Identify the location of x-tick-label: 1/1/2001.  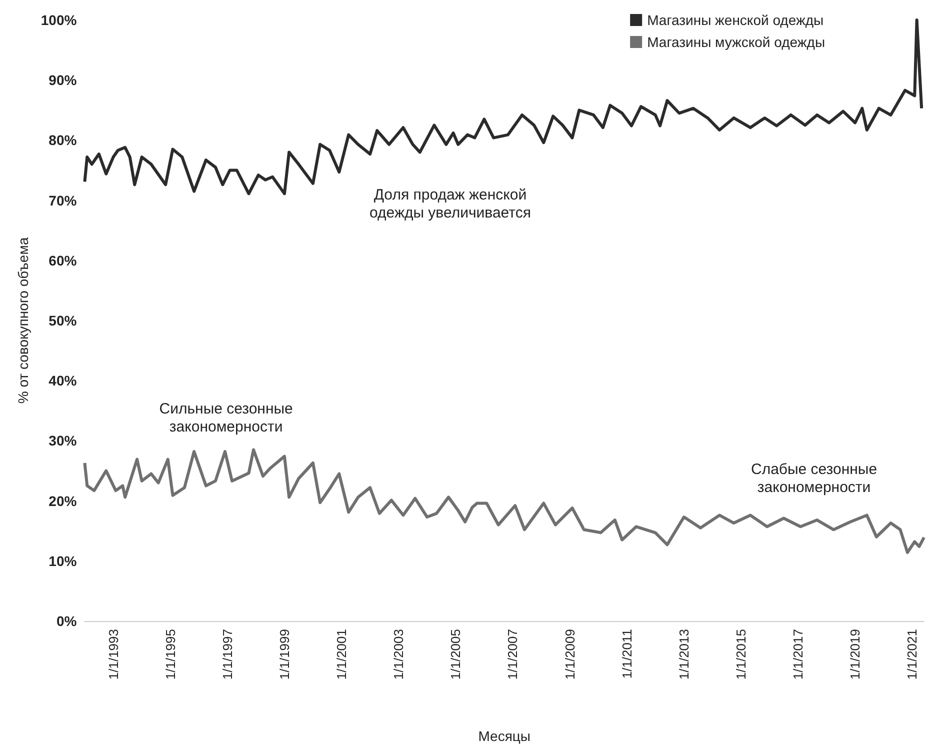
(342, 654).